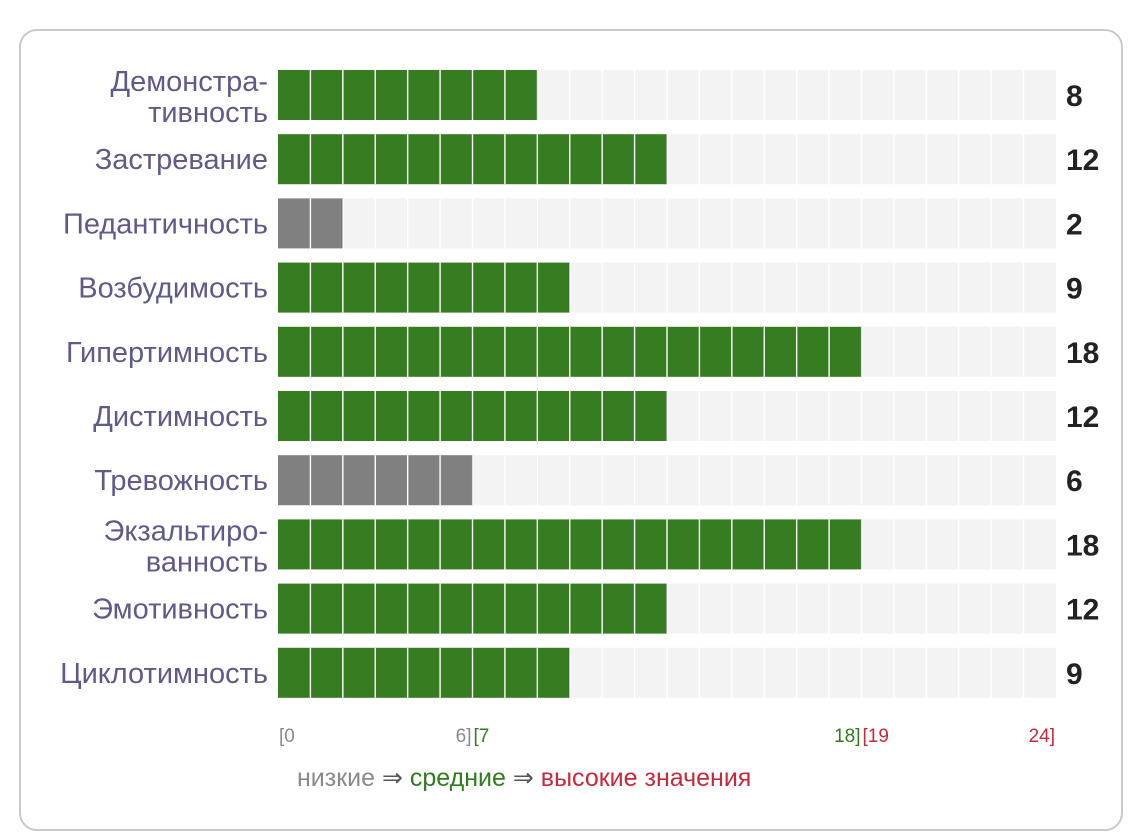 Image resolution: width=1144 pixels, height=836 pixels. I want to click on category-label: Эмотивность, so click(180, 610).